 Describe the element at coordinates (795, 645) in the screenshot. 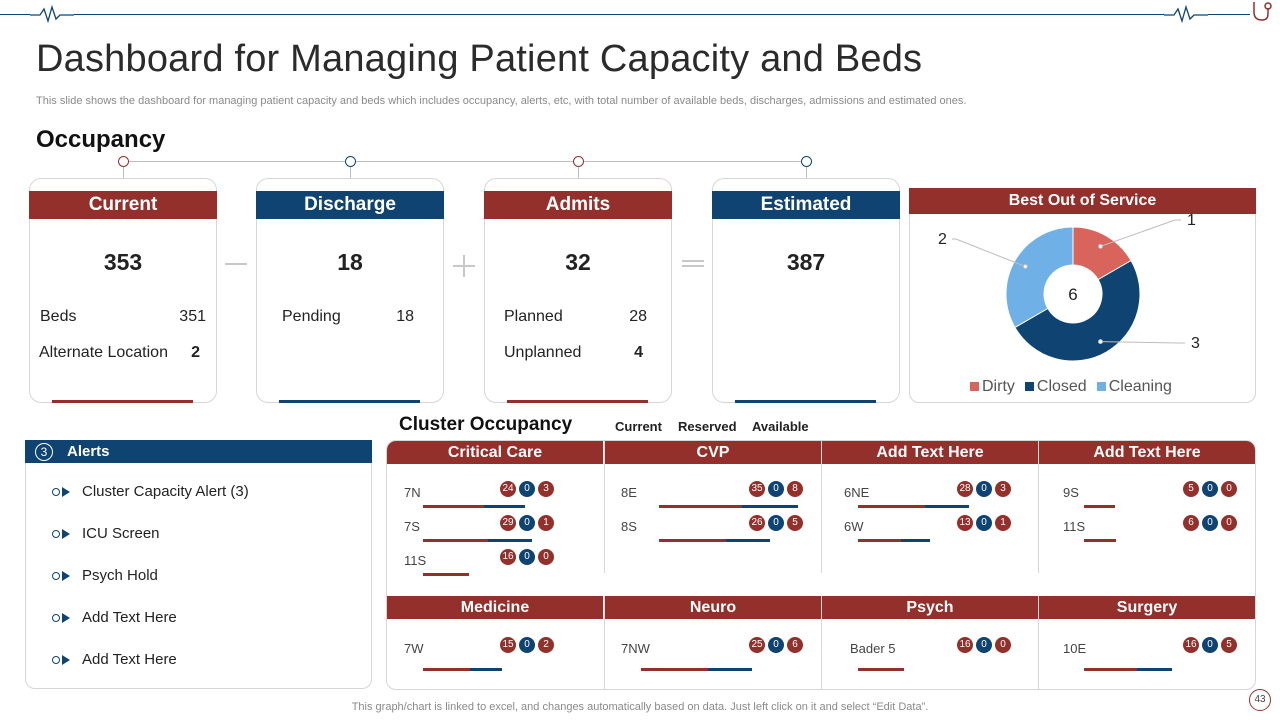

I see `count-badge-available: 6` at that location.